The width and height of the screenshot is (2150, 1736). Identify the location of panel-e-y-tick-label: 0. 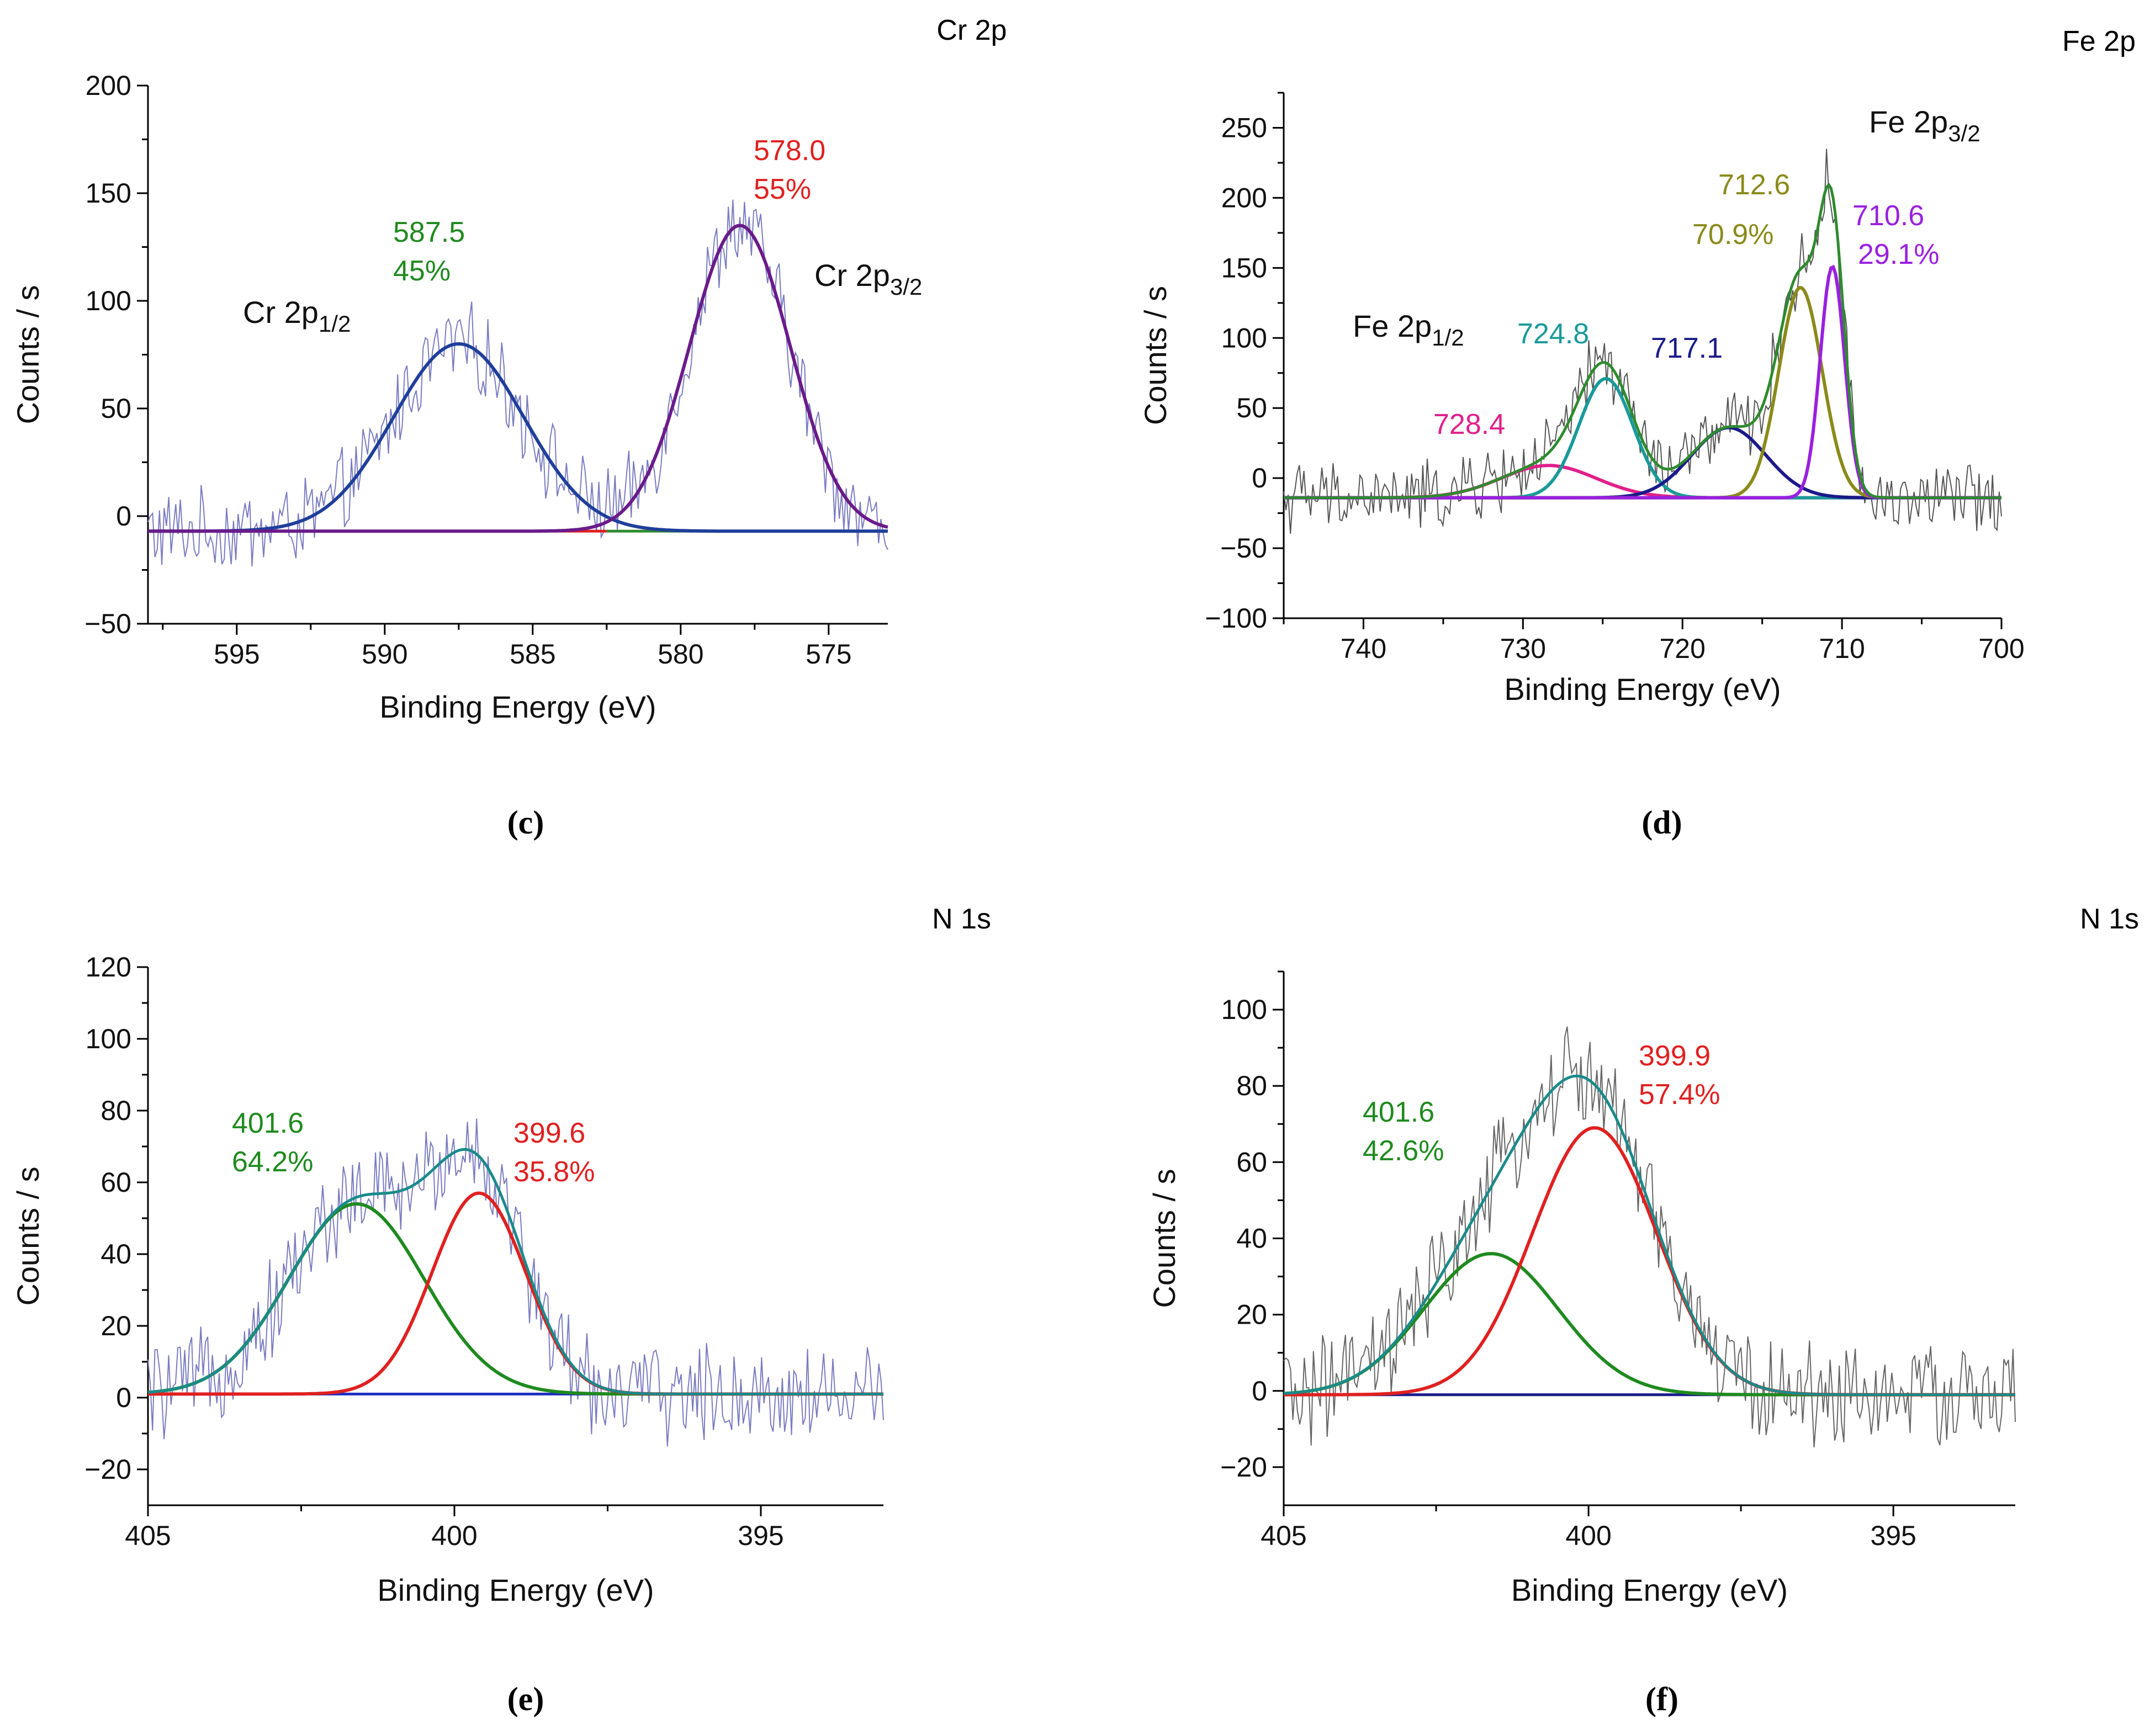
(123, 1397).